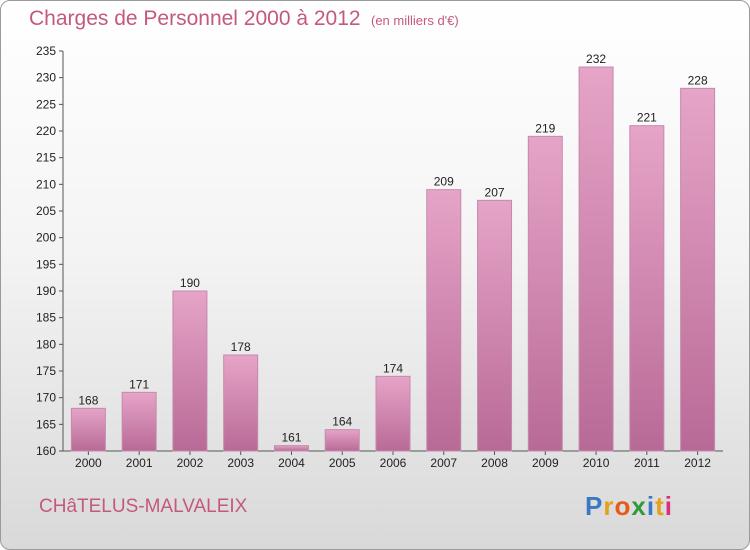 The image size is (750, 550). What do you see at coordinates (46, 184) in the screenshot?
I see `y-tick-label: 210` at bounding box center [46, 184].